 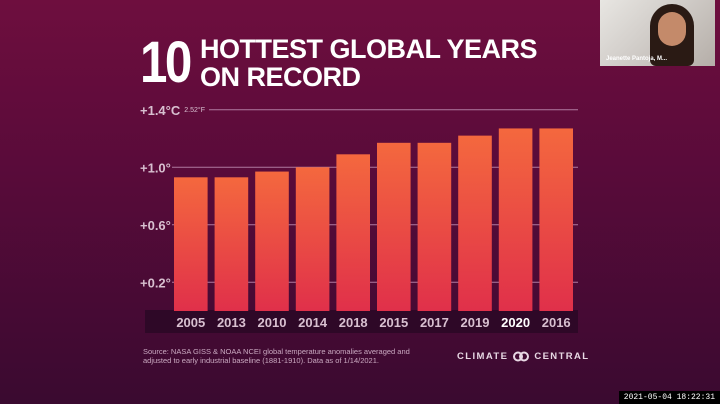 What do you see at coordinates (672, 29) in the screenshot?
I see `participant-face` at bounding box center [672, 29].